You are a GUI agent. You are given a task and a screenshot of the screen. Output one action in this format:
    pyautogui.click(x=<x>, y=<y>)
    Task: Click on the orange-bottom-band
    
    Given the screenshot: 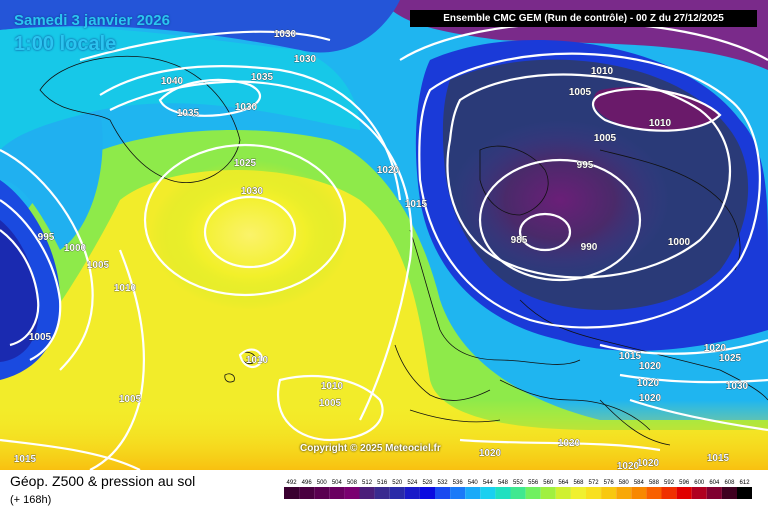 What is the action you would take?
    pyautogui.click(x=384, y=435)
    